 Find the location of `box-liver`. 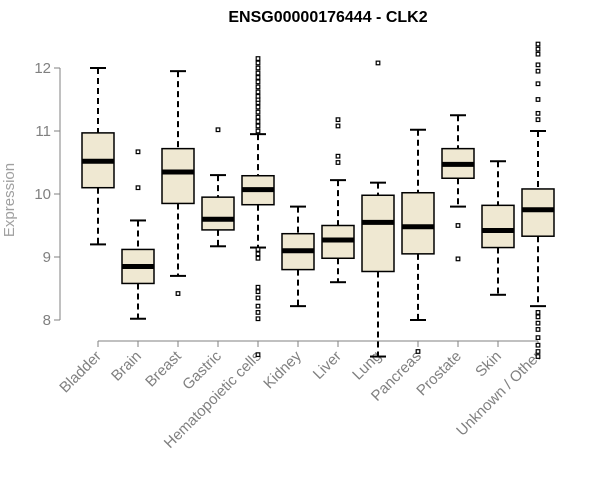

box-liver is located at coordinates (338, 200).